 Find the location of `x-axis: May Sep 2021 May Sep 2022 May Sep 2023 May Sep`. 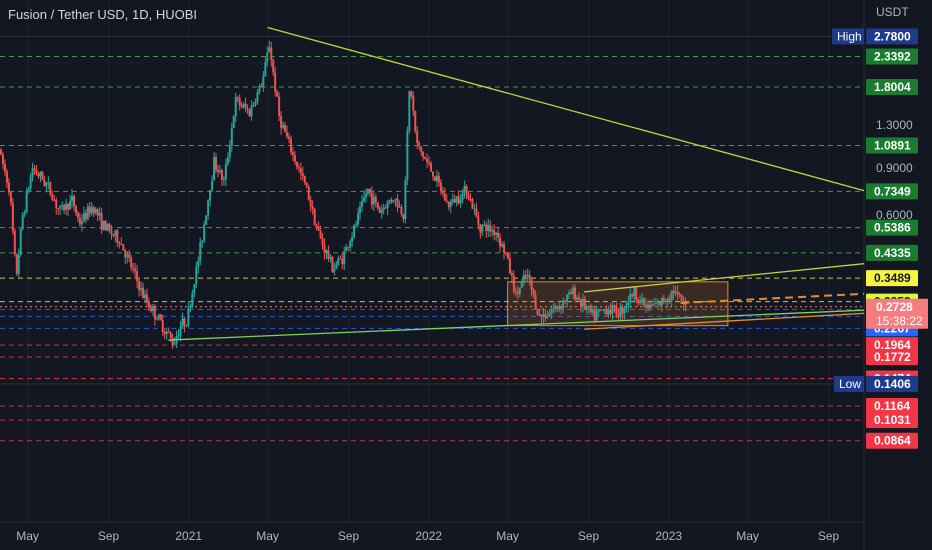

x-axis: May Sep 2021 May Sep 2022 May Sep 2023 May Sep is located at coordinates (427, 536).